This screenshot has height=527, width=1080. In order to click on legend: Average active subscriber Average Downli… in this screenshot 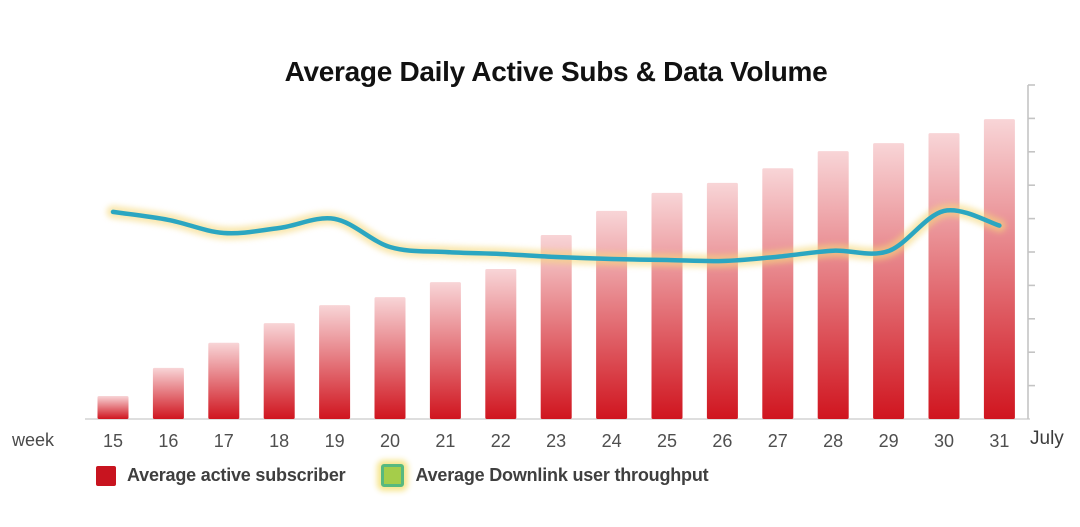, I will do `click(402, 475)`.